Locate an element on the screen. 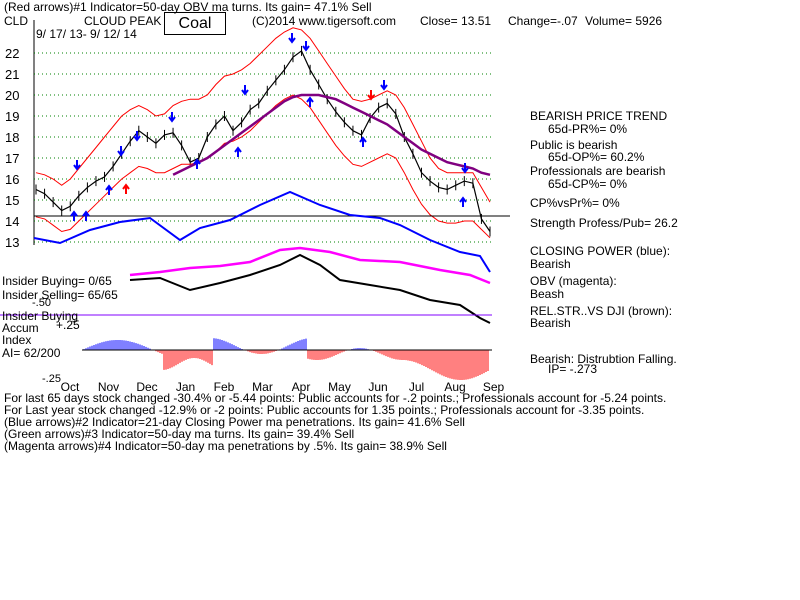 The image size is (800, 600). insider-selling: Insider Selling= 65/65 is located at coordinates (60, 295).